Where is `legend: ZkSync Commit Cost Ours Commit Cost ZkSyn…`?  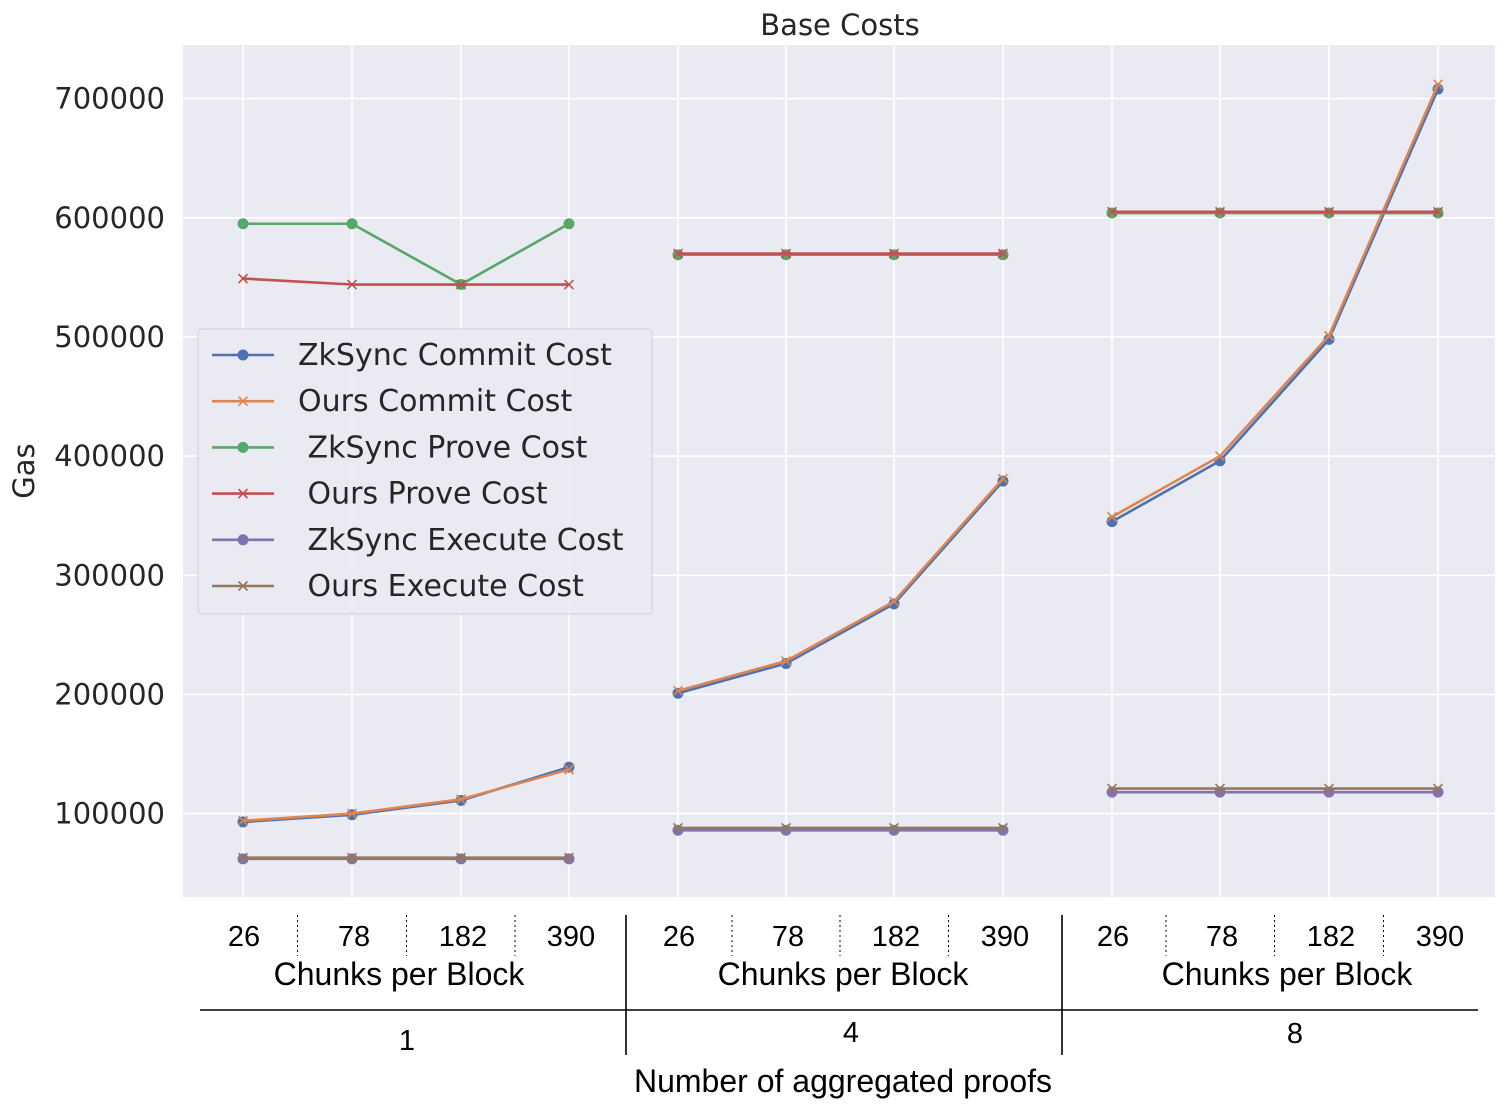 legend: ZkSync Commit Cost Ours Commit Cost ZkSyn… is located at coordinates (425, 471).